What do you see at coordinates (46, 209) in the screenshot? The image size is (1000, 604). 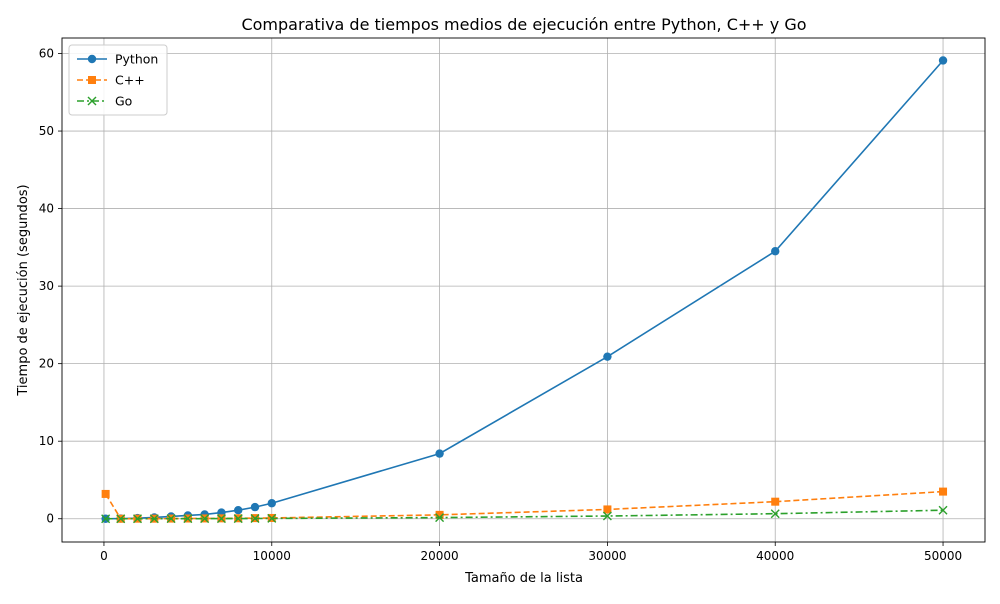 I see `y-tick-label: 40` at bounding box center [46, 209].